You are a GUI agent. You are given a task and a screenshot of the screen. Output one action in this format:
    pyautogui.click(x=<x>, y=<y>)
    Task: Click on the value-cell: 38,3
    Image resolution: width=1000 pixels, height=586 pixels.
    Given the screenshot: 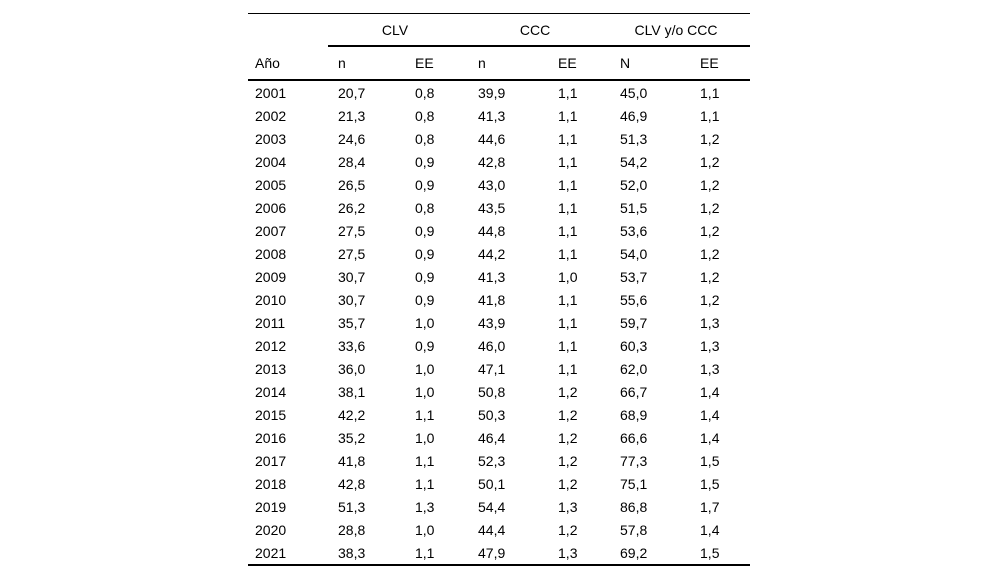 What is the action you would take?
    pyautogui.click(x=352, y=552)
    